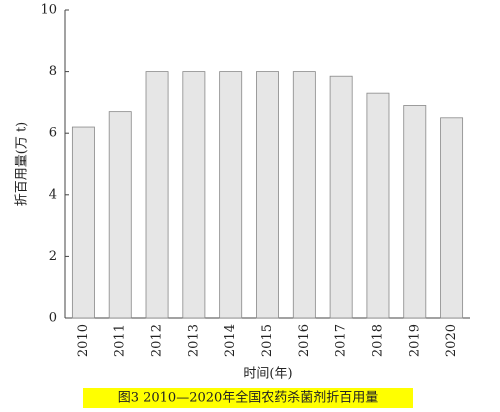  What do you see at coordinates (377, 340) in the screenshot?
I see `x-tick-label: 2018` at bounding box center [377, 340].